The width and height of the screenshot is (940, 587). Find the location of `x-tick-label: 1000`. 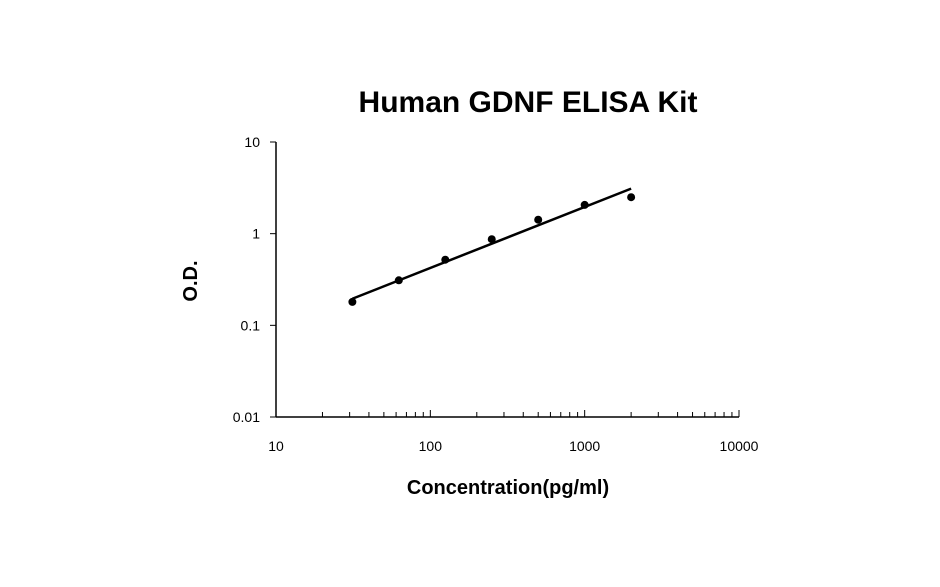

x-tick-label: 1000 is located at coordinates (584, 446).